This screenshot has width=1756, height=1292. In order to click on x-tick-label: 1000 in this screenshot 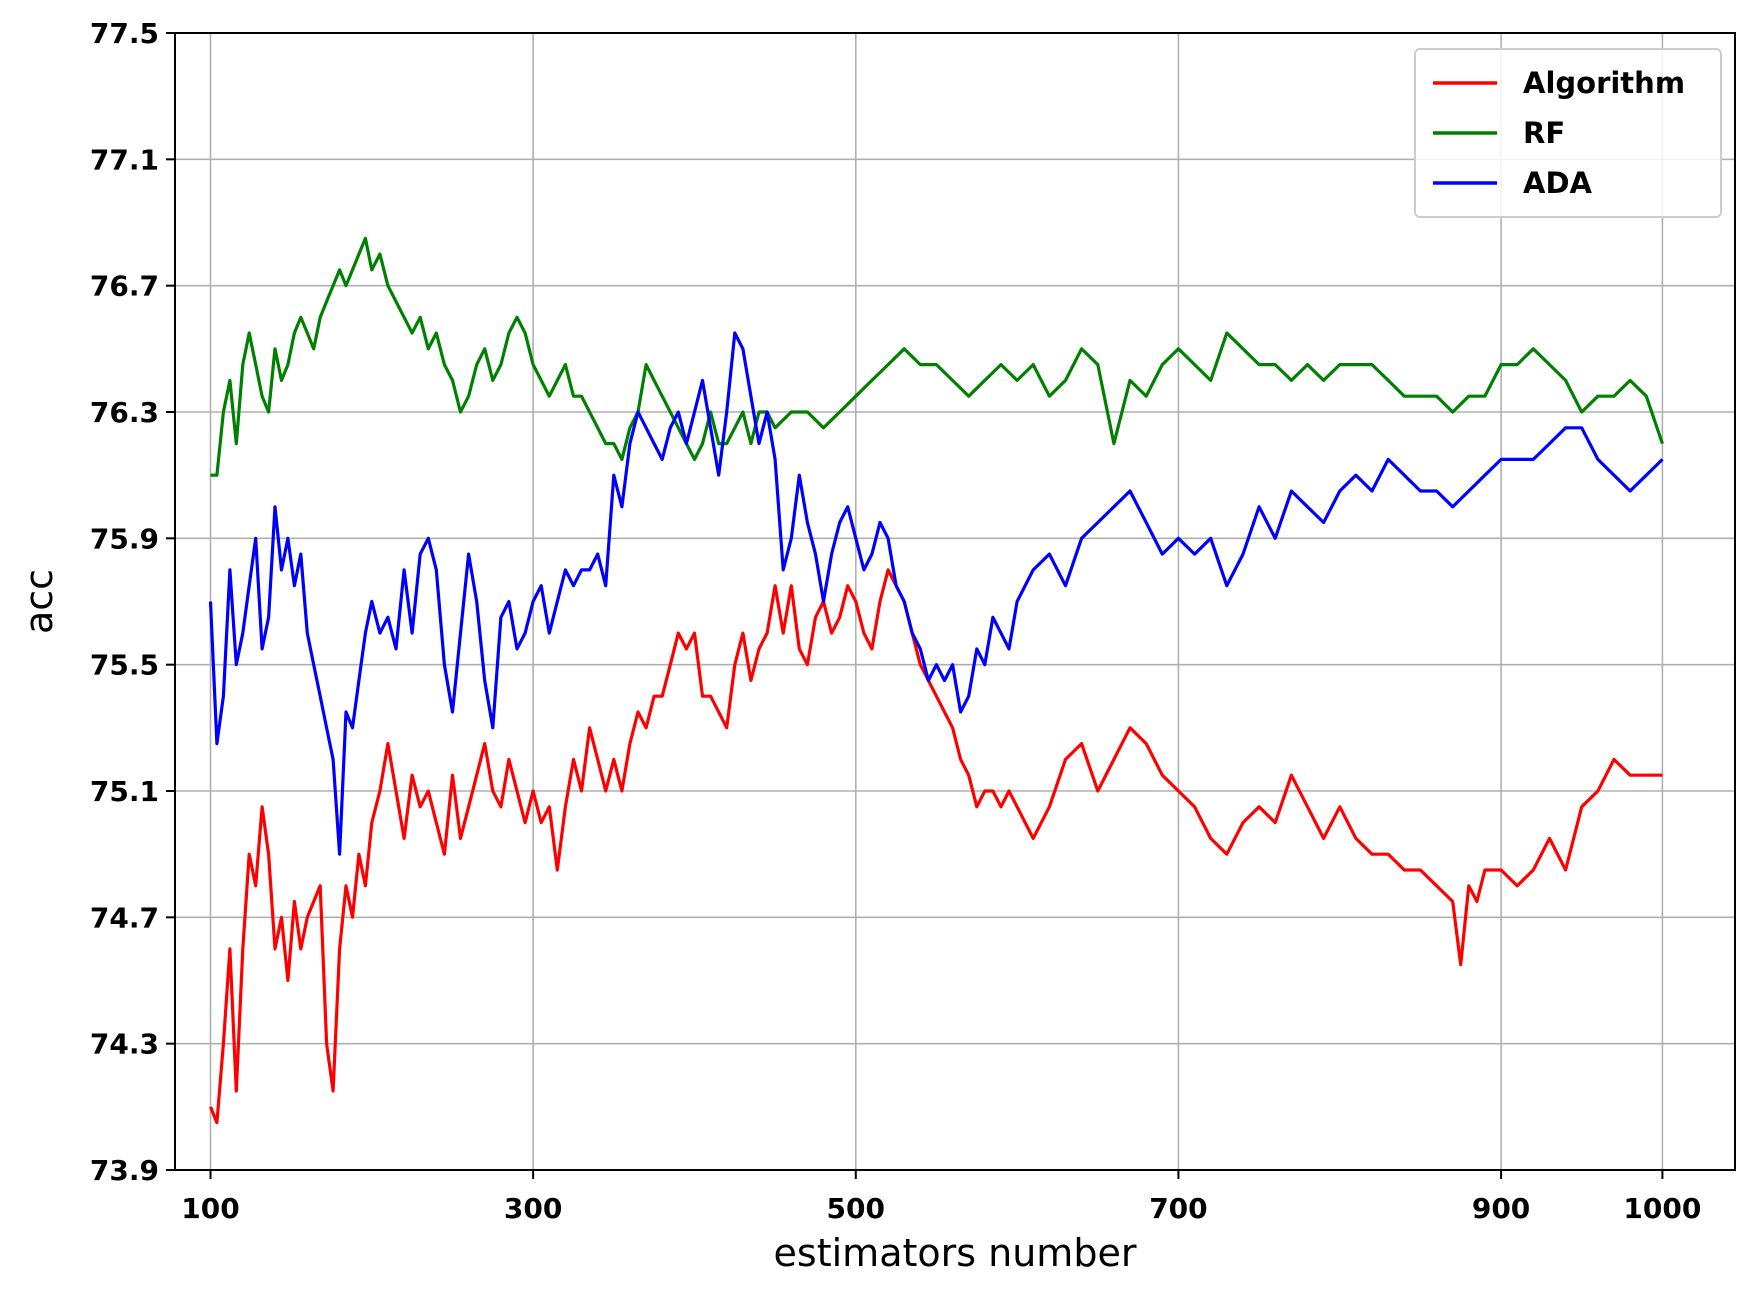, I will do `click(1662, 1208)`.